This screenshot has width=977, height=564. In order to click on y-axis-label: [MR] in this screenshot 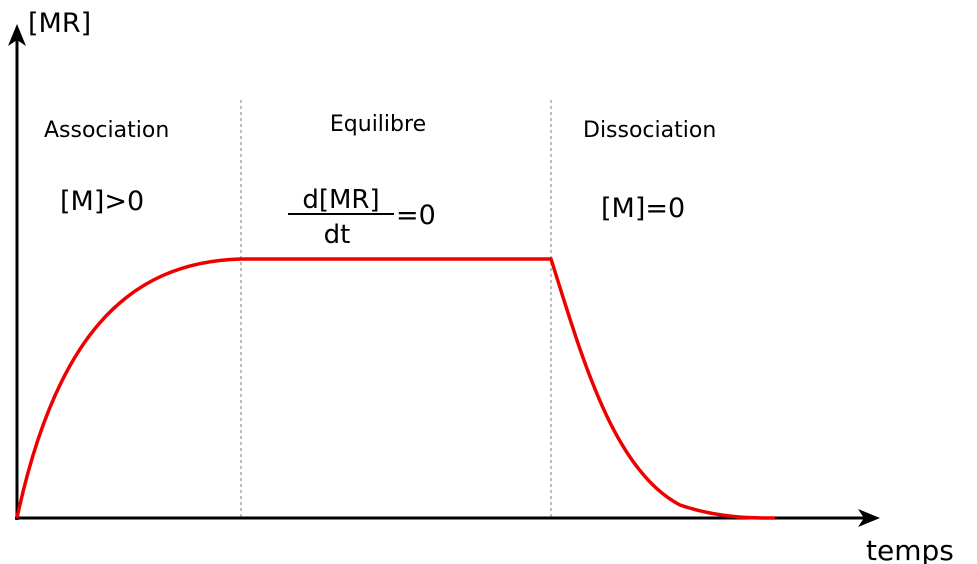, I will do `click(59, 23)`.